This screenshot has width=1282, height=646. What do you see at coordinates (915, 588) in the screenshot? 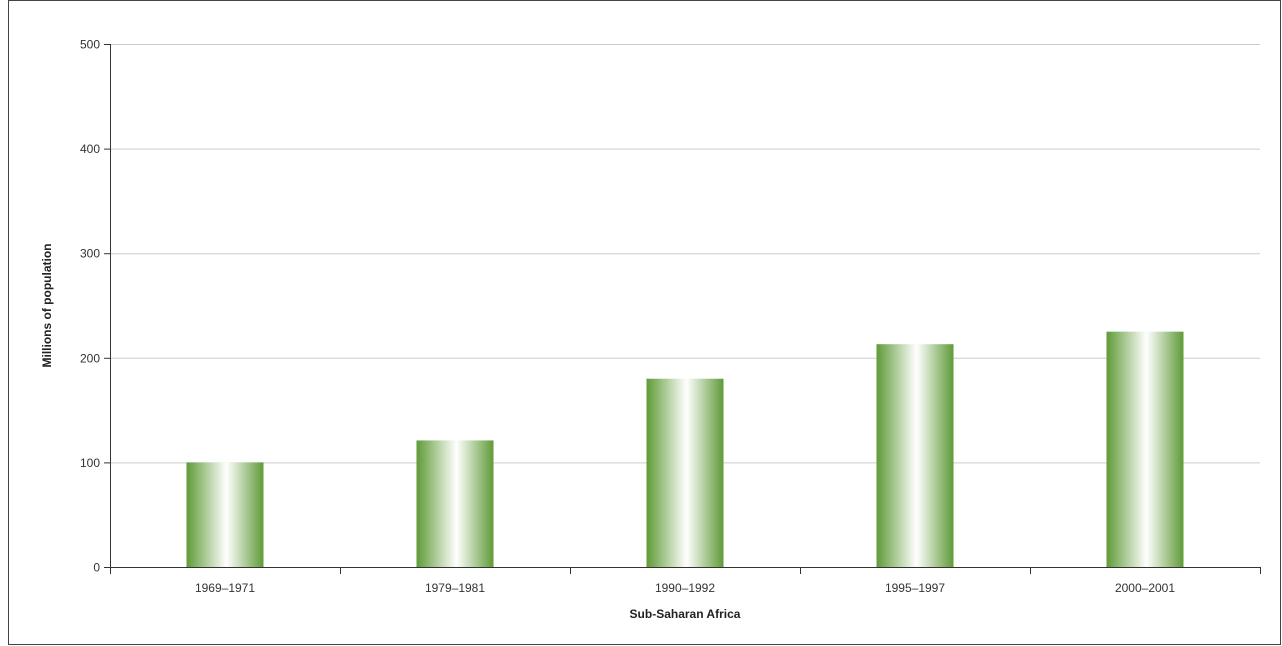
I see `x-tick-label: 1995–1997` at bounding box center [915, 588].